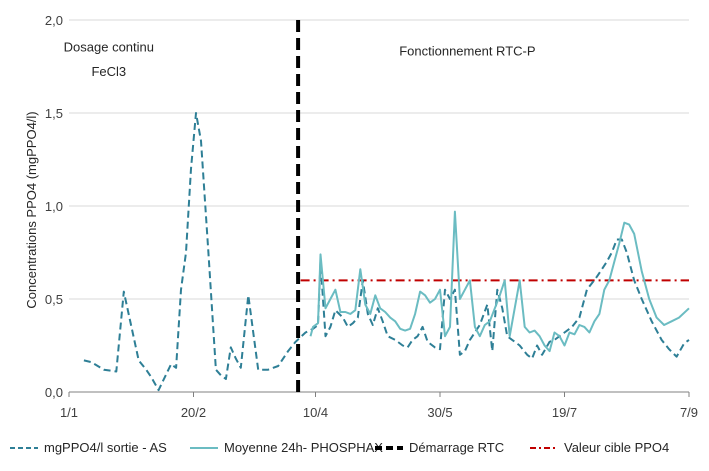  Describe the element at coordinates (54, 20) in the screenshot. I see `y-tick-label: 2,0` at that location.